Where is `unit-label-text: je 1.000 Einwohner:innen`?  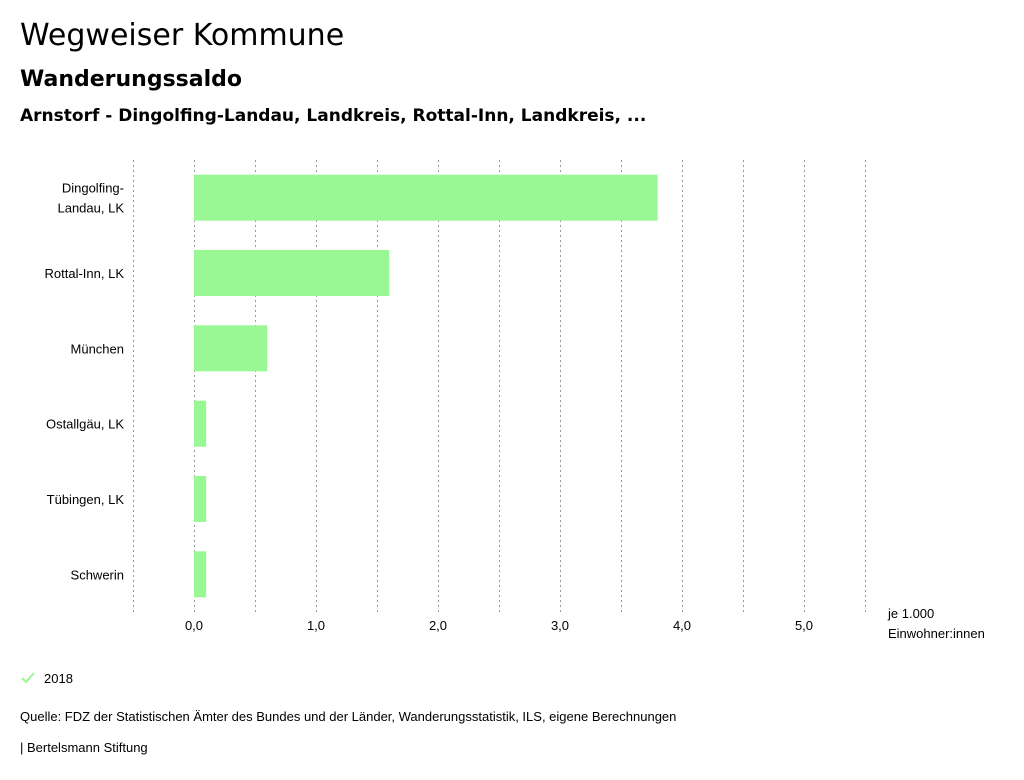
unit-label-text: je 1.000 Einwohner:innen is located at coordinates (936, 623).